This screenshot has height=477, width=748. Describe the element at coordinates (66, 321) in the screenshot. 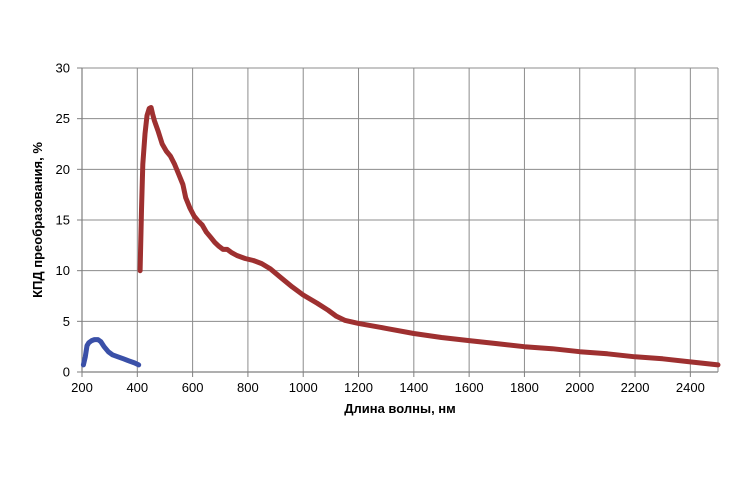

I see `y-tick-label: 5` at that location.